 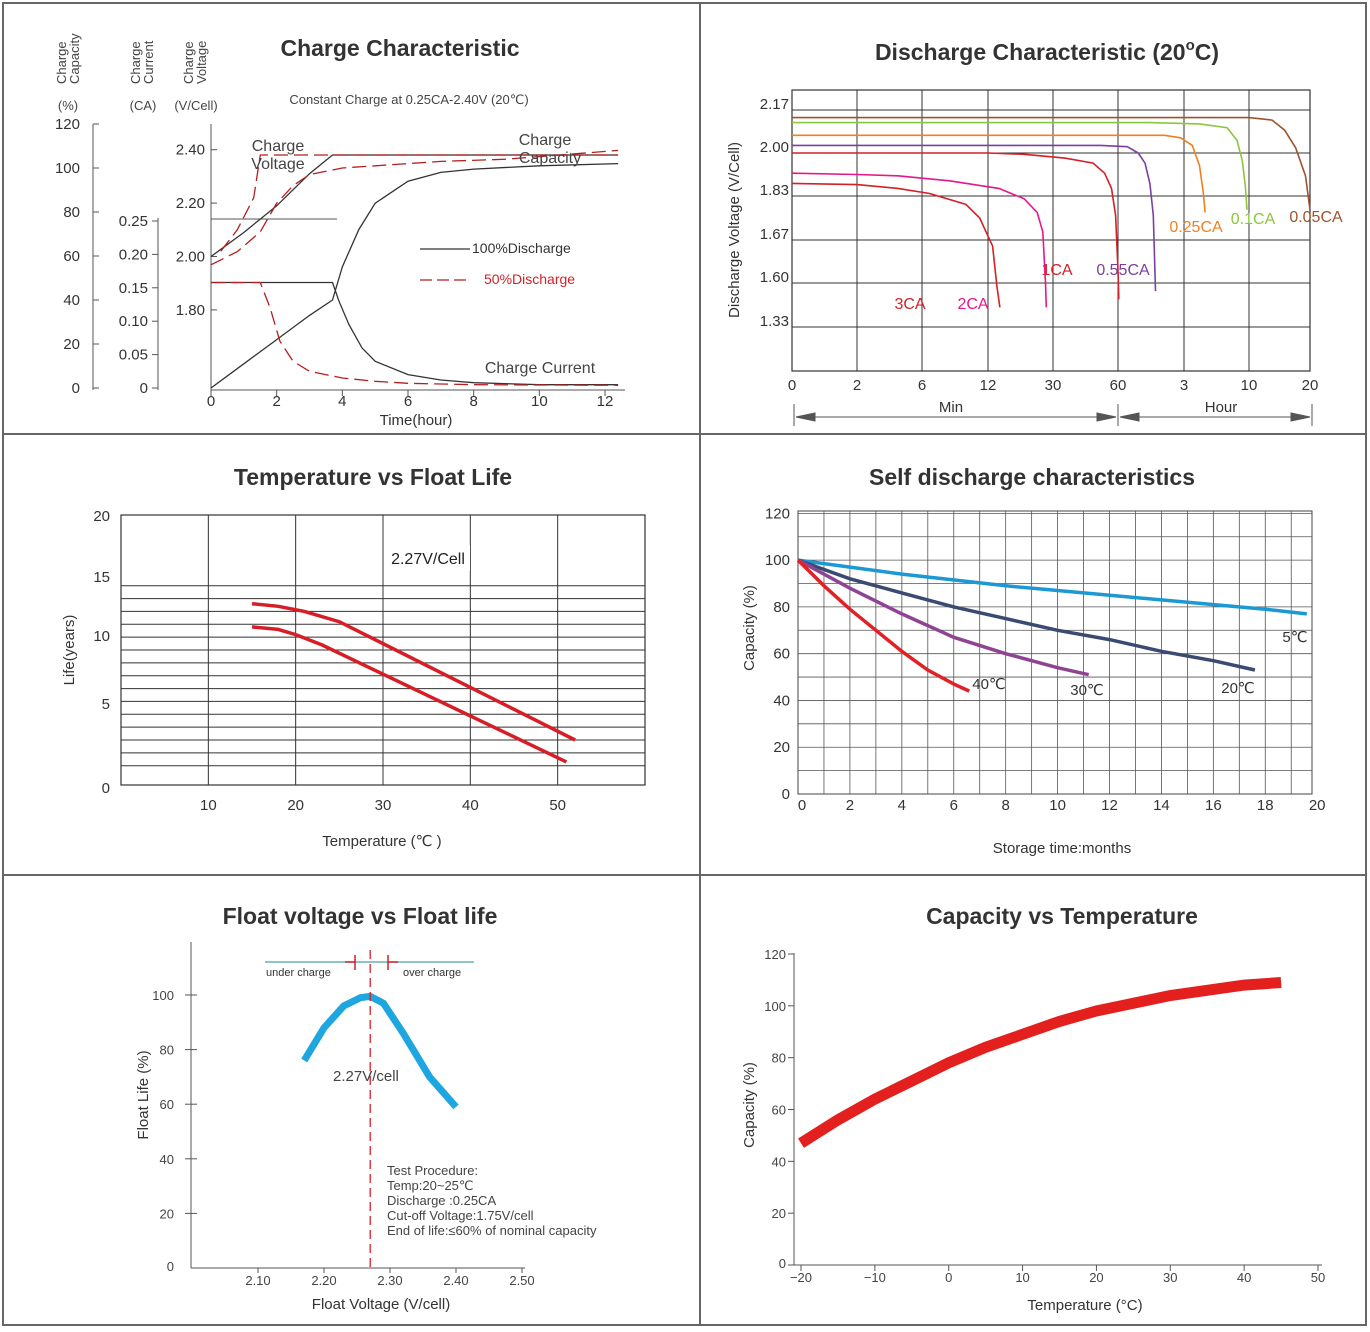 What do you see at coordinates (101, 636) in the screenshot?
I see `c3-y-tick-label: 10` at bounding box center [101, 636].